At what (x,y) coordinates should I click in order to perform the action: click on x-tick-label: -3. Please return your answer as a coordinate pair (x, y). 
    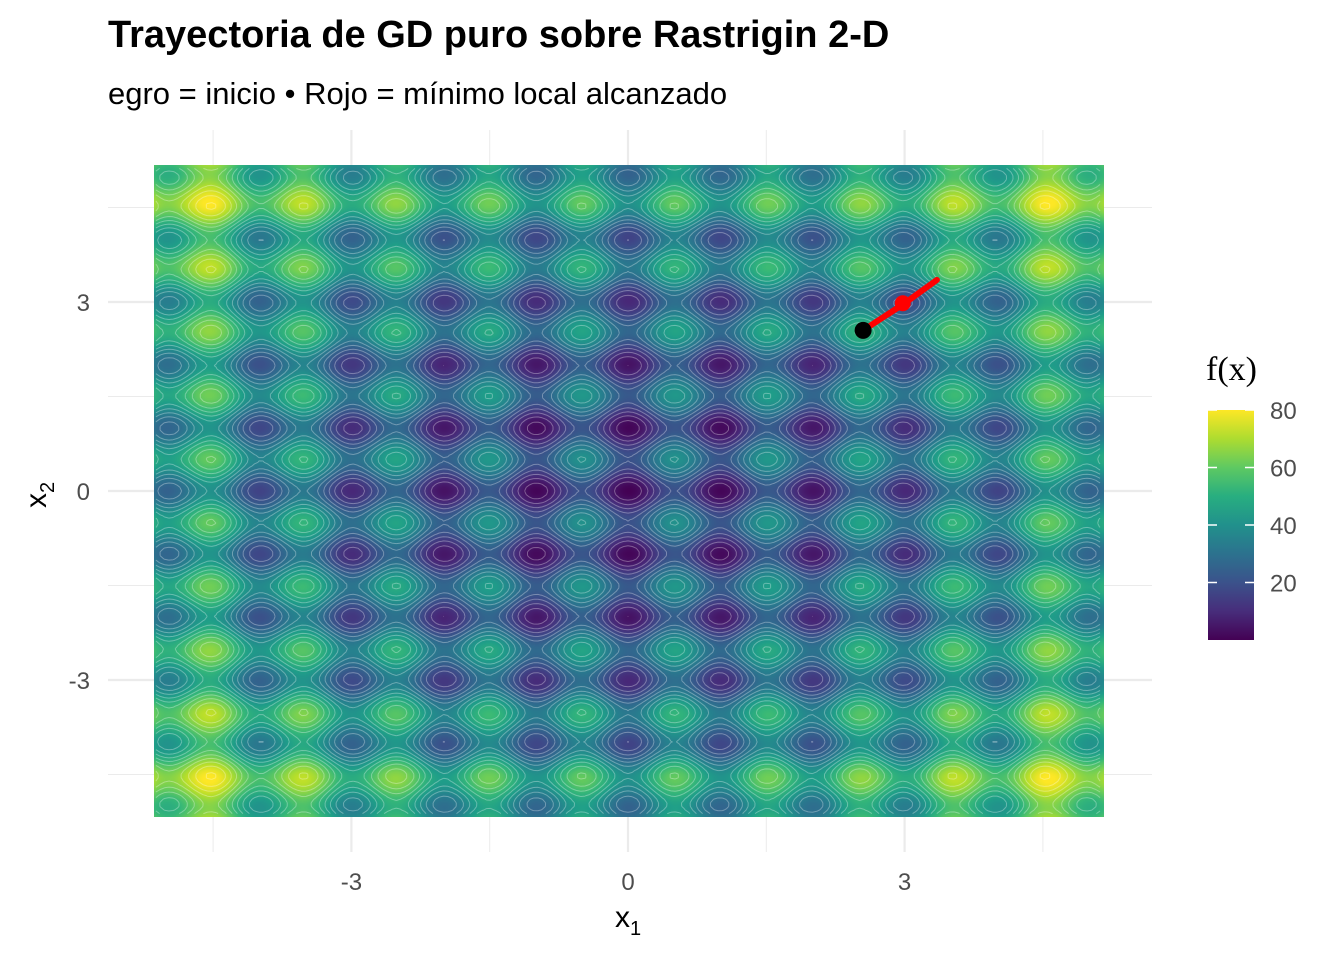
    Looking at the image, I should click on (351, 882).